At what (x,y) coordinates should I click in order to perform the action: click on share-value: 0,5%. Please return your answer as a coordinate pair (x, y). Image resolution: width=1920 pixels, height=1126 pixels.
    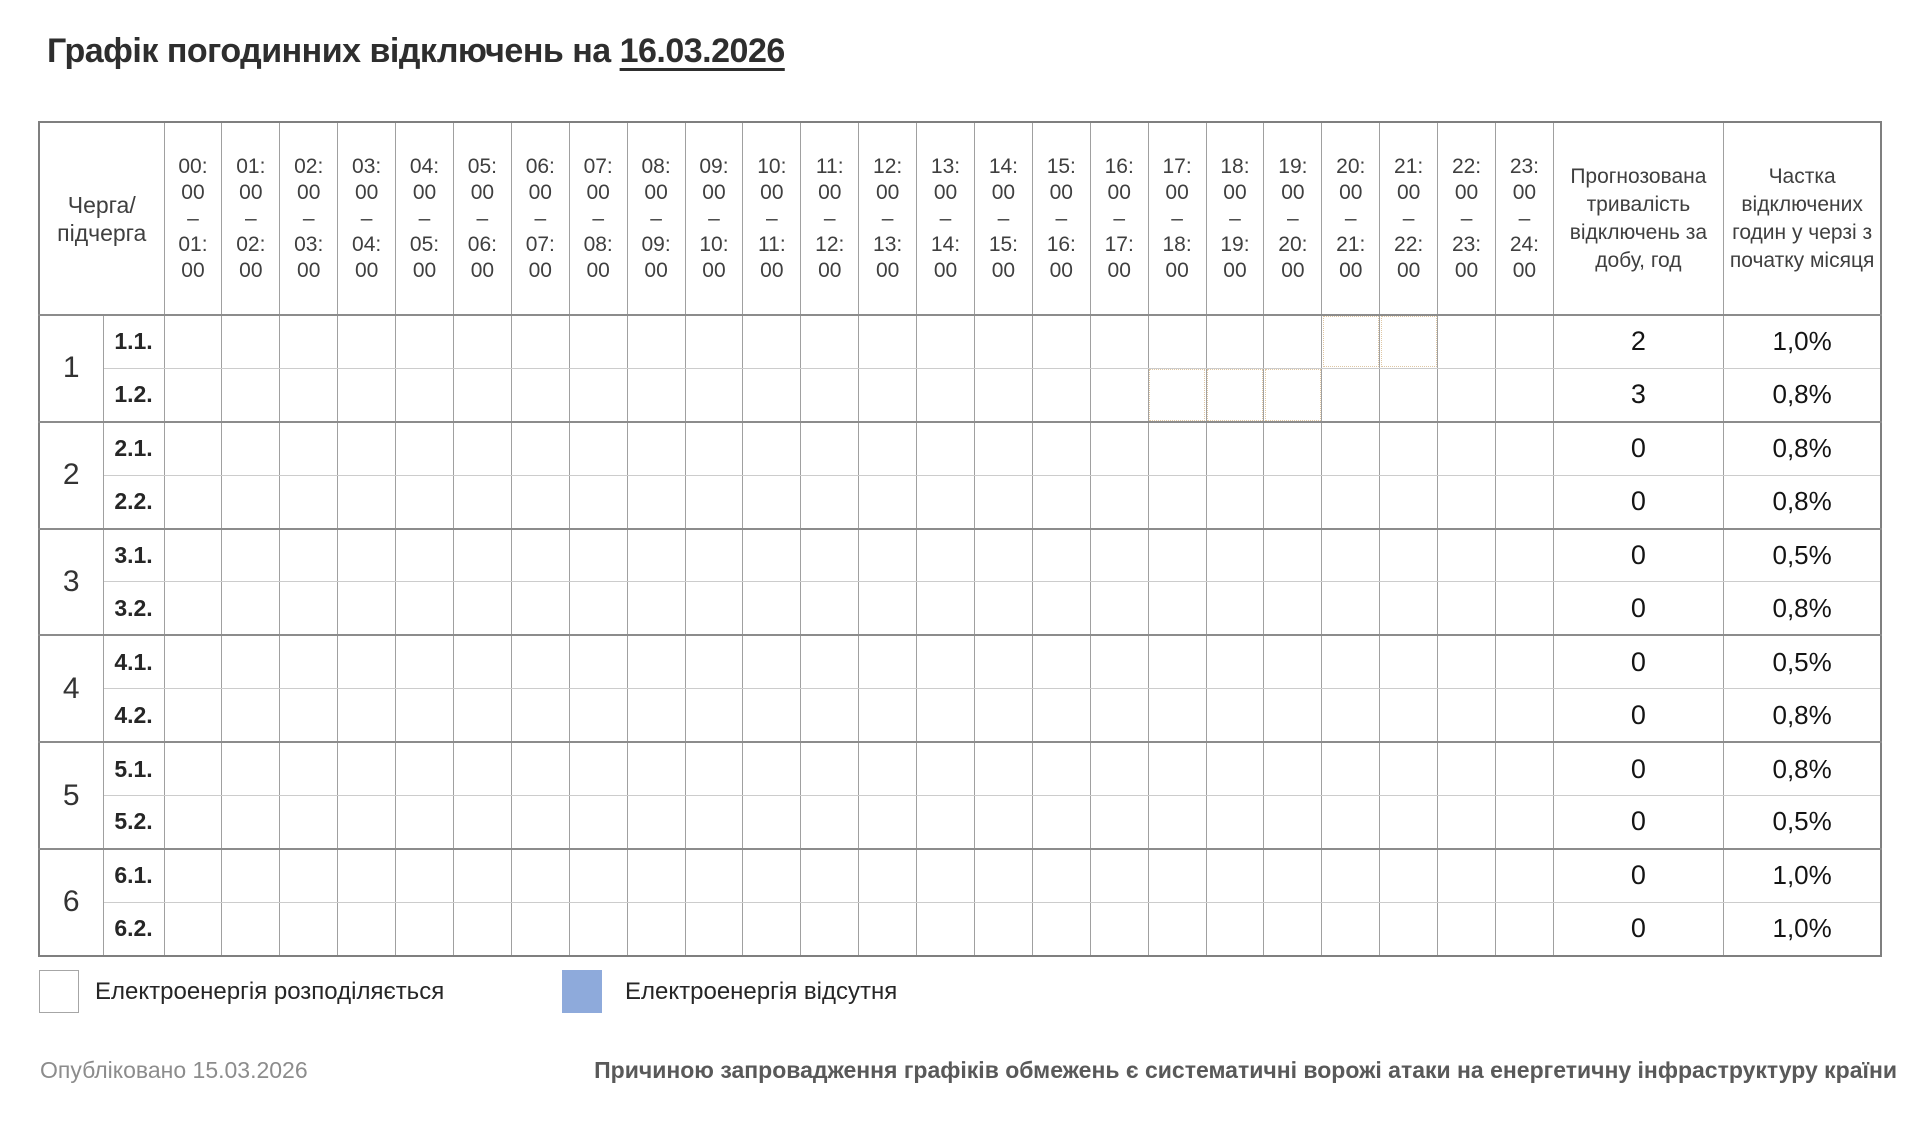
    Looking at the image, I should click on (1802, 662).